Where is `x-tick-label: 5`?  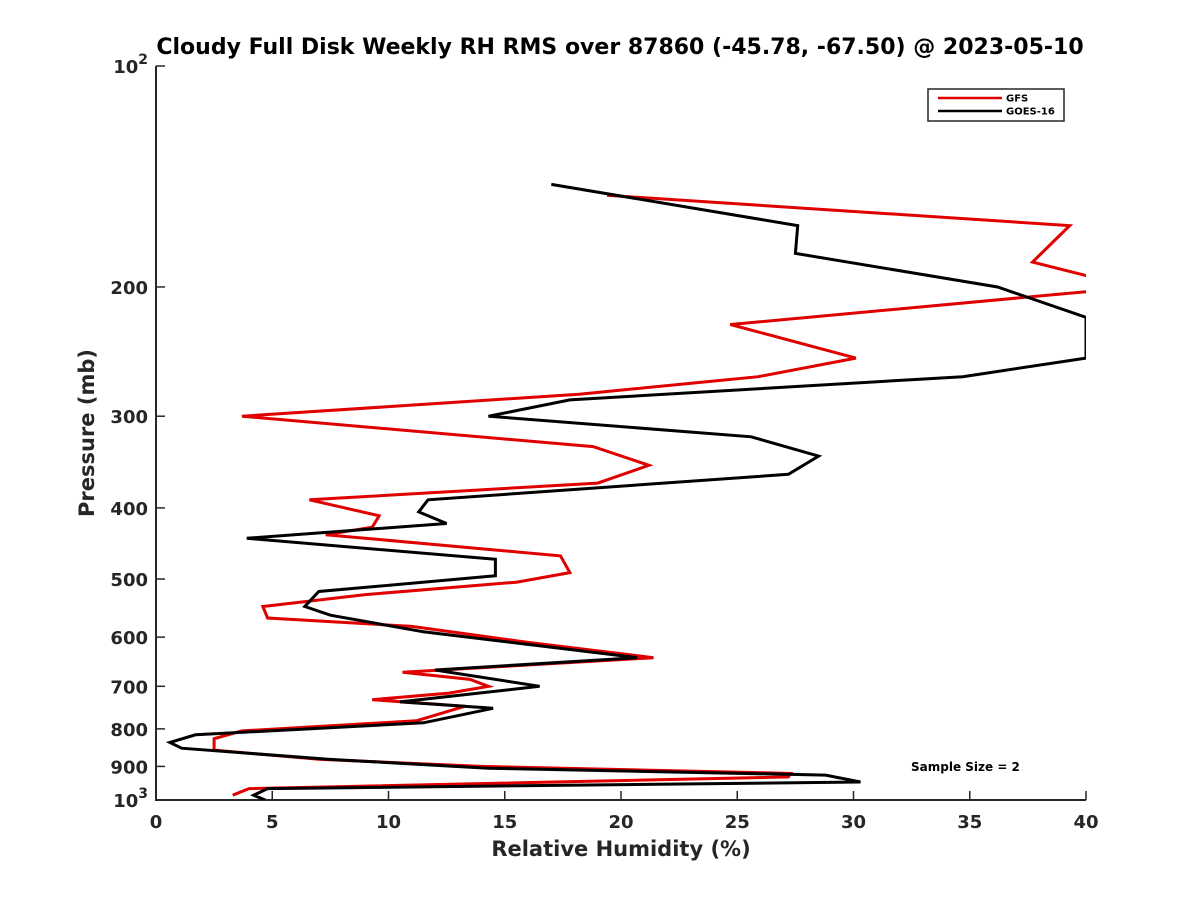 x-tick-label: 5 is located at coordinates (272, 822).